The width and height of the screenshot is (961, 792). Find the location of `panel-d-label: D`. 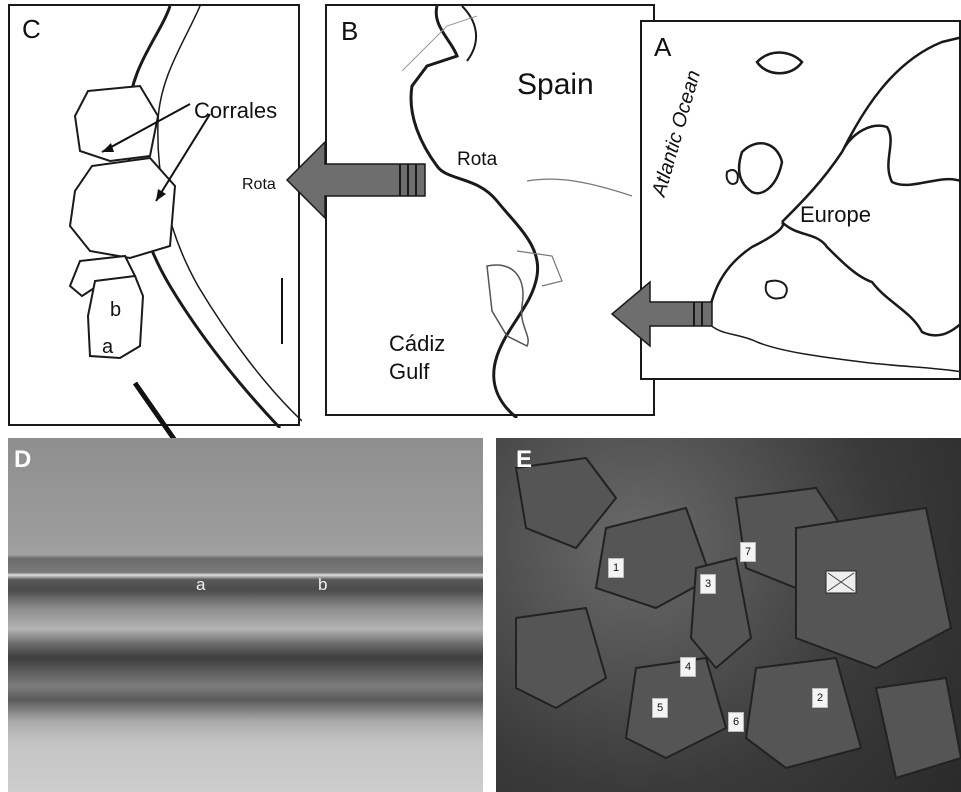

panel-d-label: D is located at coordinates (23, 459).